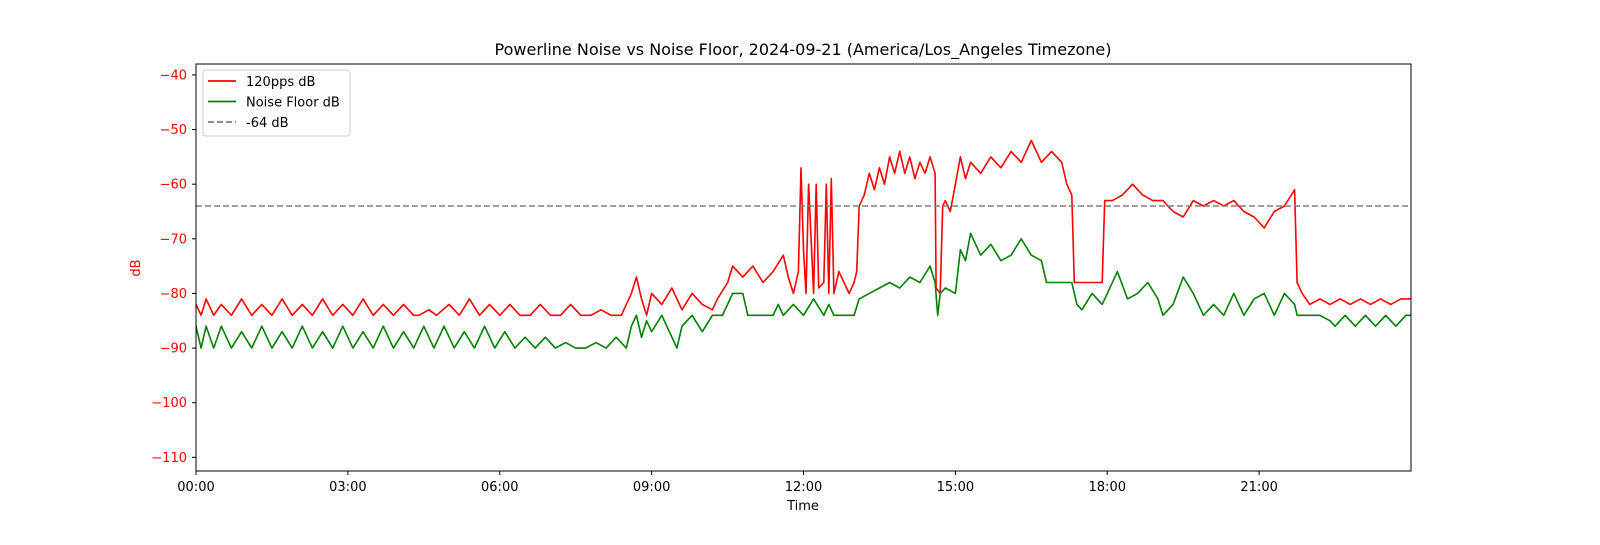 This screenshot has width=1600, height=545. I want to click on legend: 120pps dB Noise Floor dB -64 dB, so click(276, 103).